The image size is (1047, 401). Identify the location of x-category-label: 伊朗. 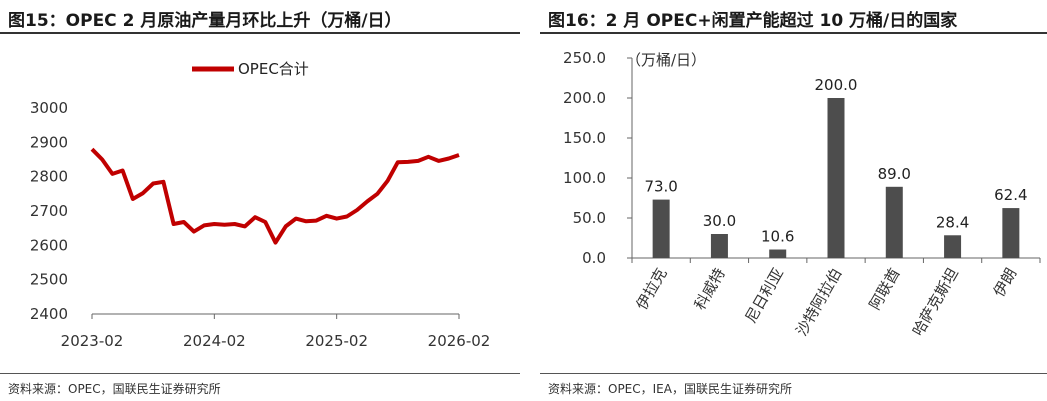
(1005, 282).